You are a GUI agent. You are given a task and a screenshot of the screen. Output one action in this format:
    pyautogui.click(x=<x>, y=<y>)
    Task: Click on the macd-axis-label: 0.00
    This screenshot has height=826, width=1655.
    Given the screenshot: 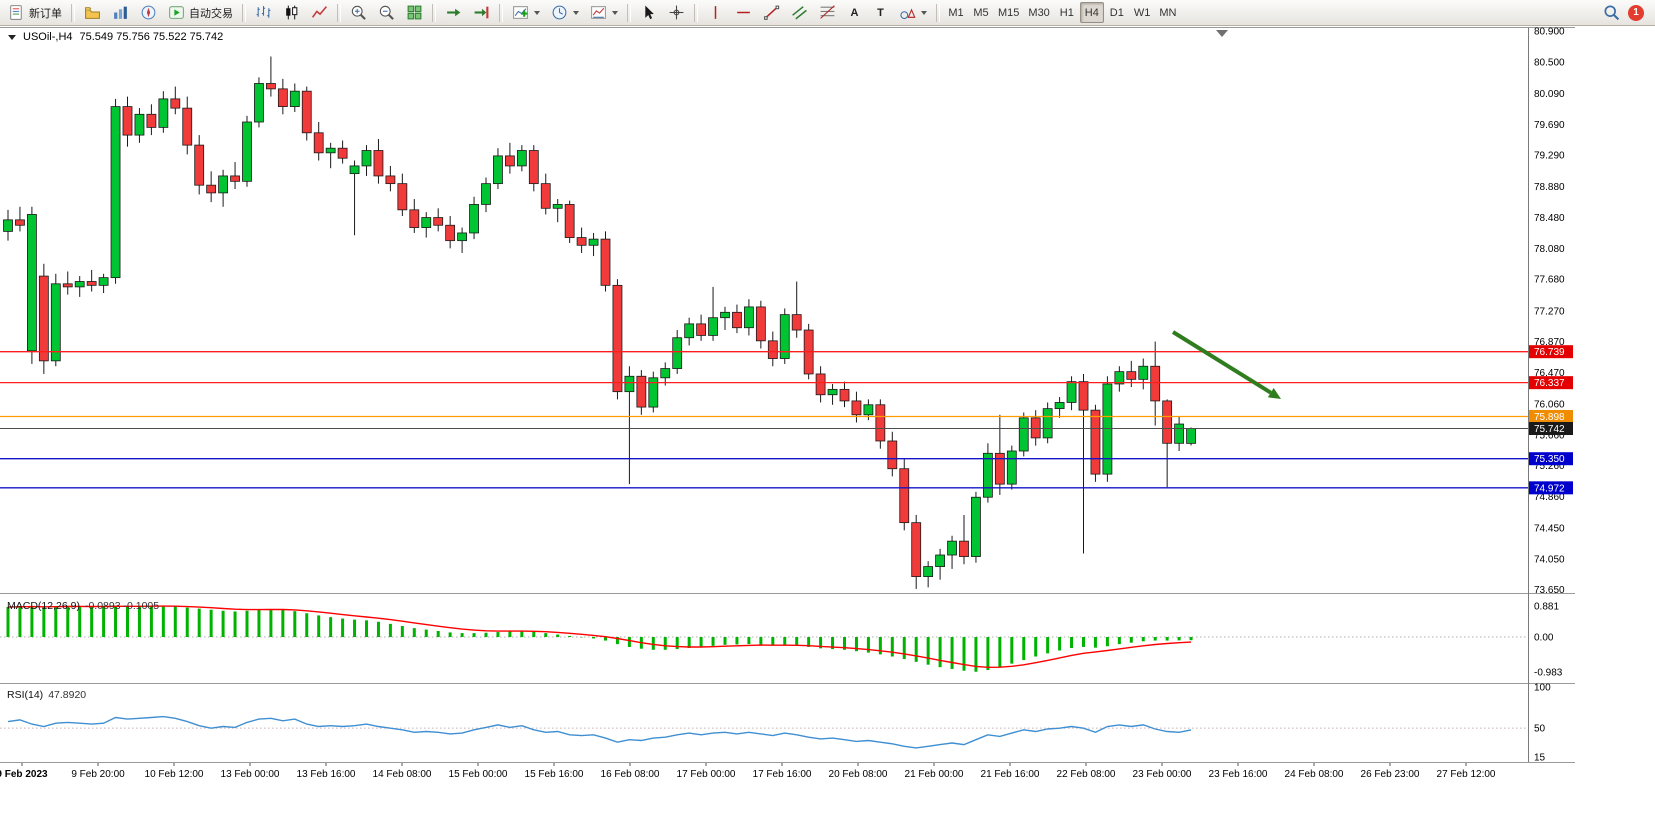 What is the action you would take?
    pyautogui.click(x=1544, y=638)
    